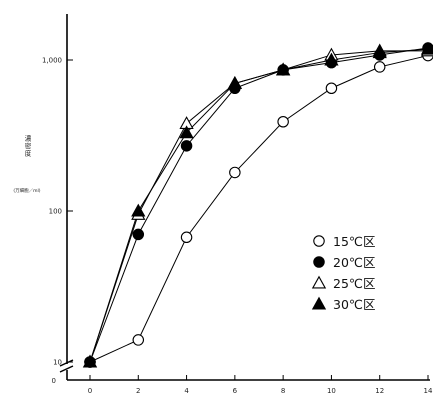 This screenshot has width=433, height=395. Describe the element at coordinates (354, 241) in the screenshot. I see `legend-label: 15℃区` at that location.